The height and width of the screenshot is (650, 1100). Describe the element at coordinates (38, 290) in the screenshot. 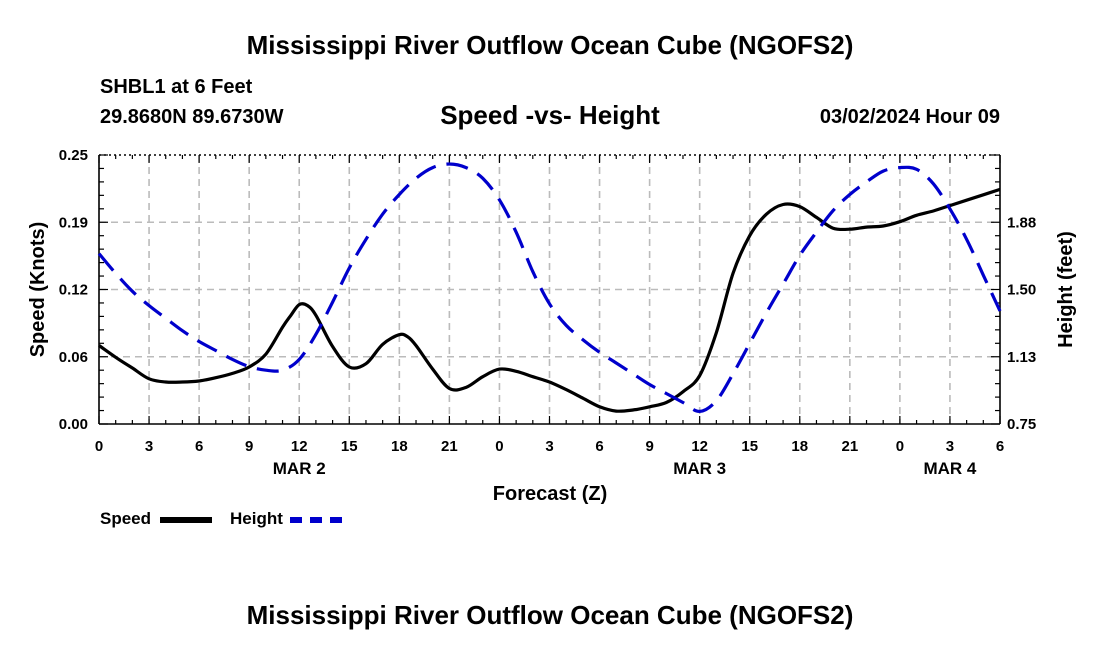

I see `y-axis-label: Speed (Knots)` at that location.